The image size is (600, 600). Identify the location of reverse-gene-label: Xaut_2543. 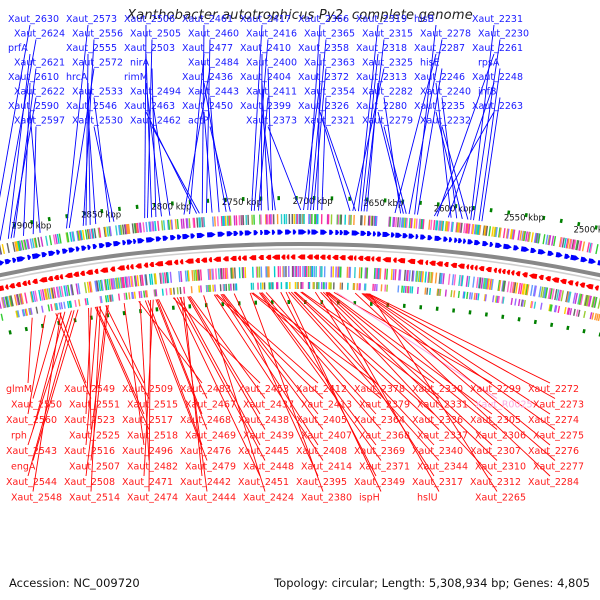
(31, 451).